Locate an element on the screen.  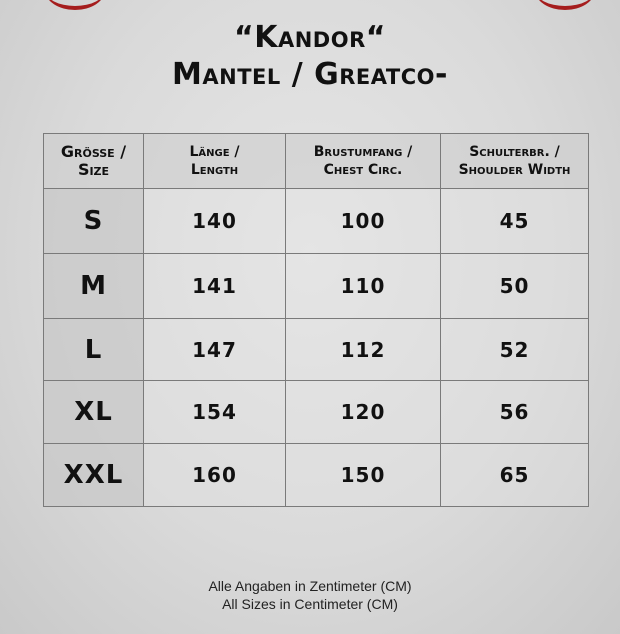
cell-length: 147 is located at coordinates (214, 349).